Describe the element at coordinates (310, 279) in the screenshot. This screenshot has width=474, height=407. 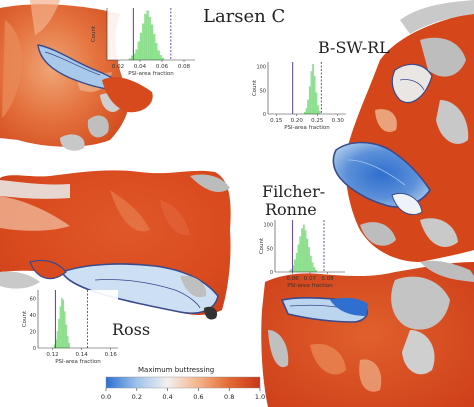
I see `hist-x-tick-label: 0.07` at that location.